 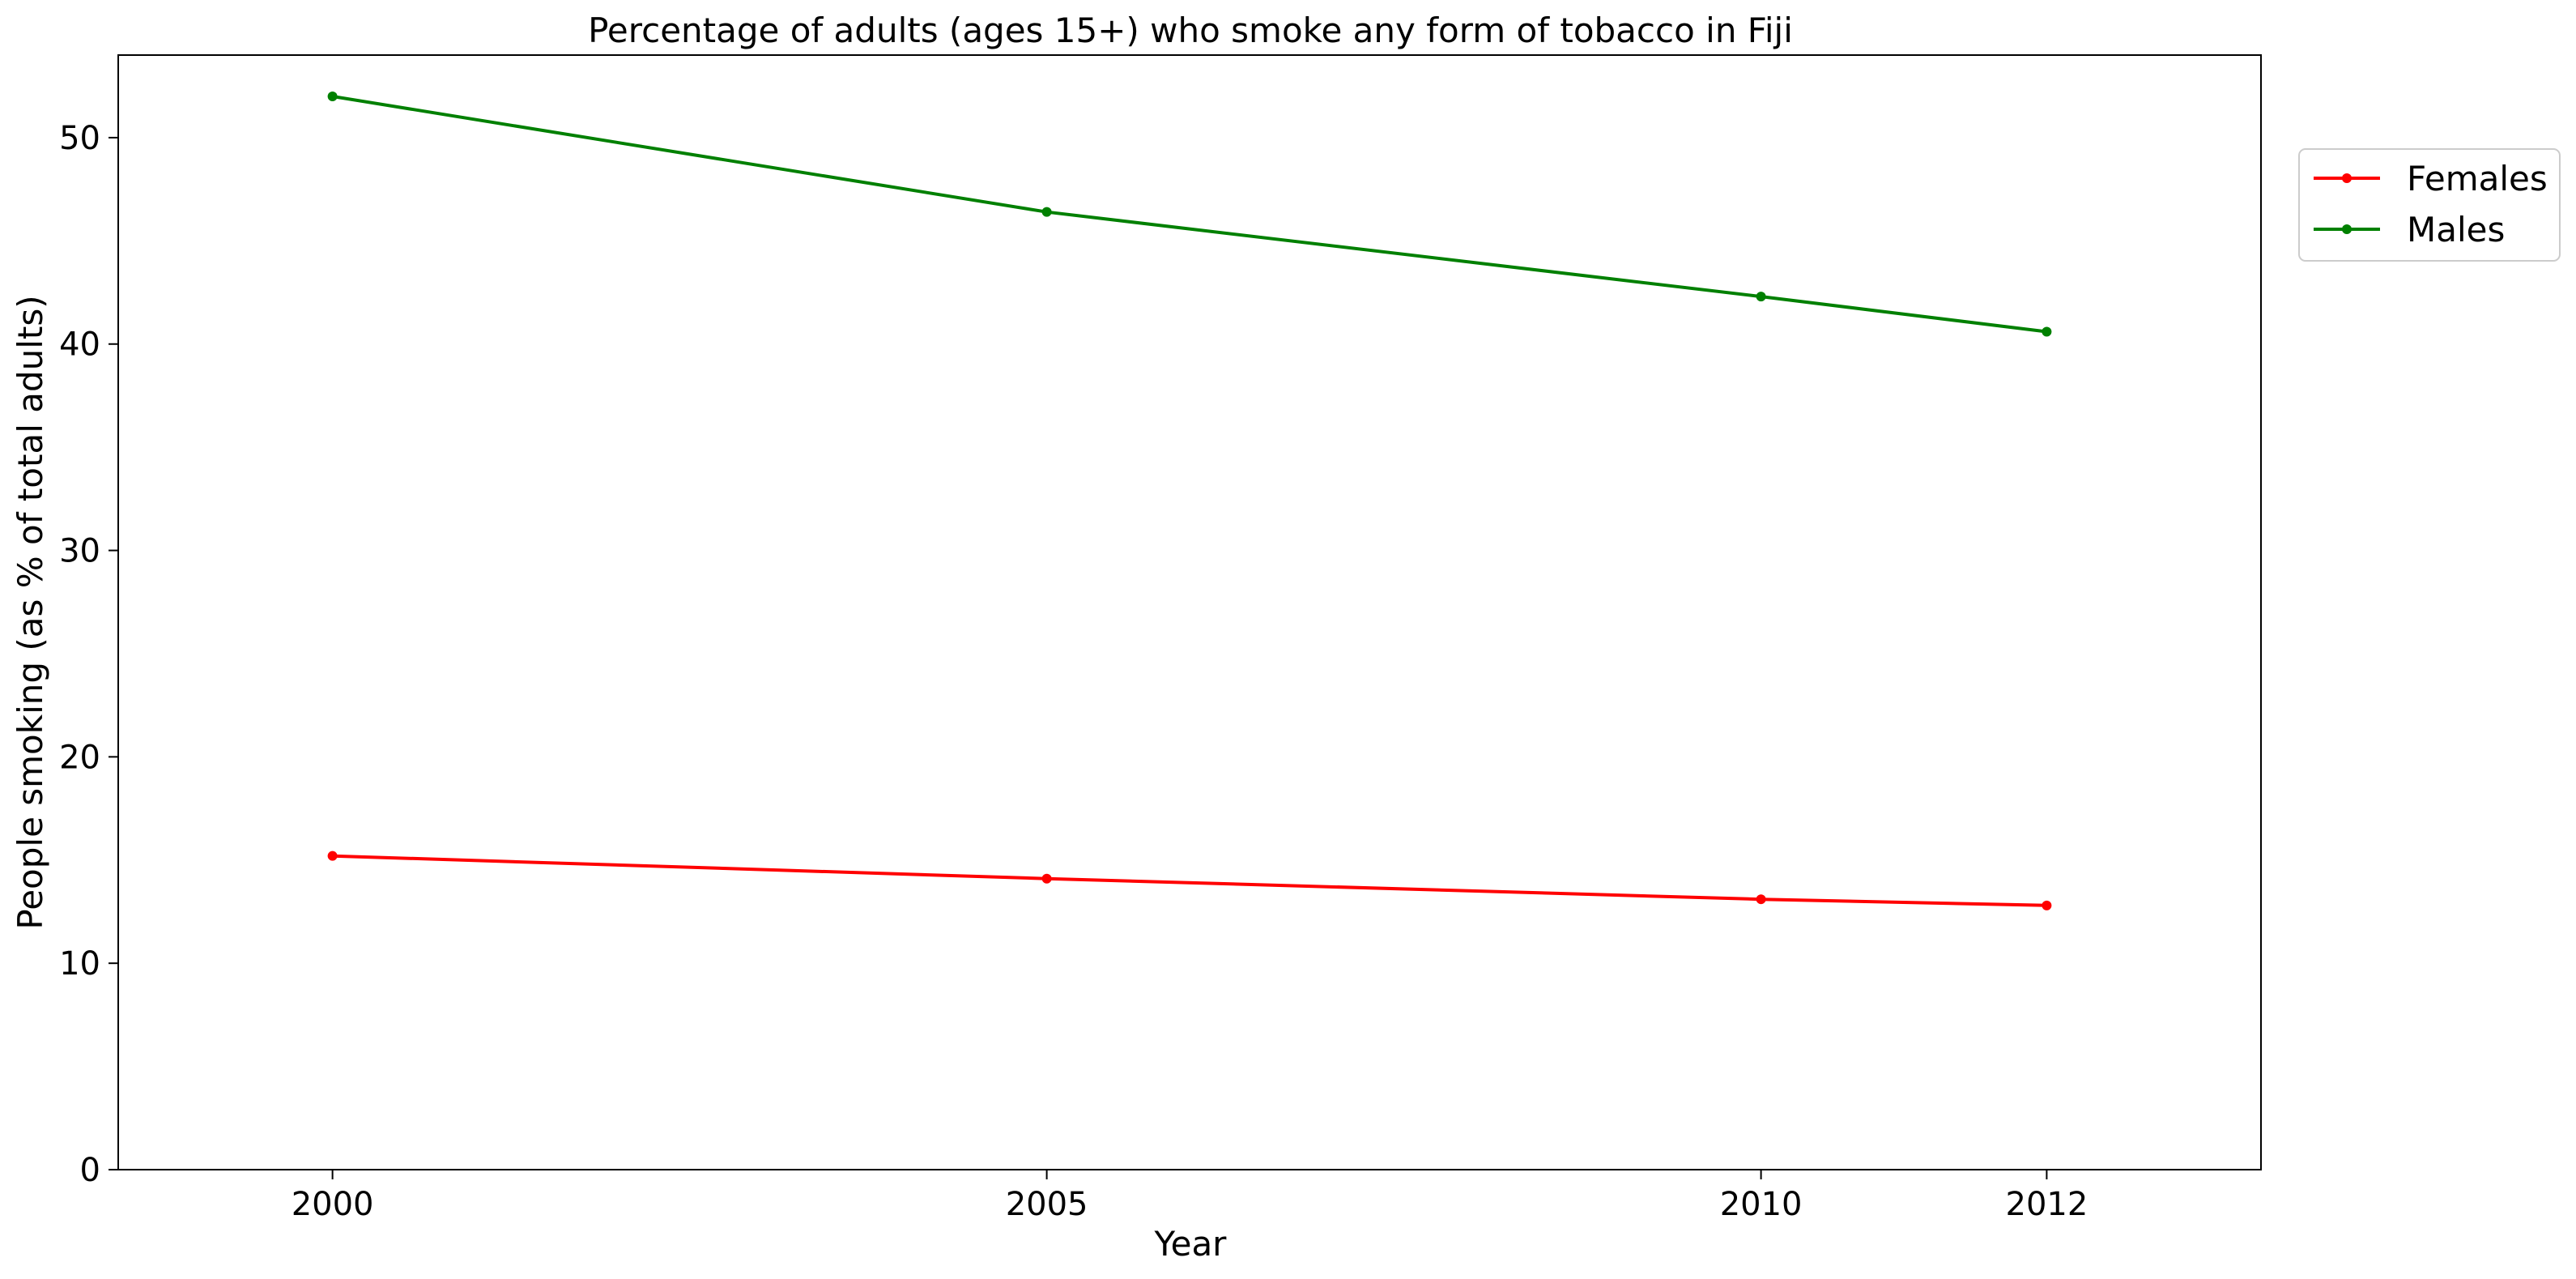 I want to click on series-line-males, so click(x=1189, y=214).